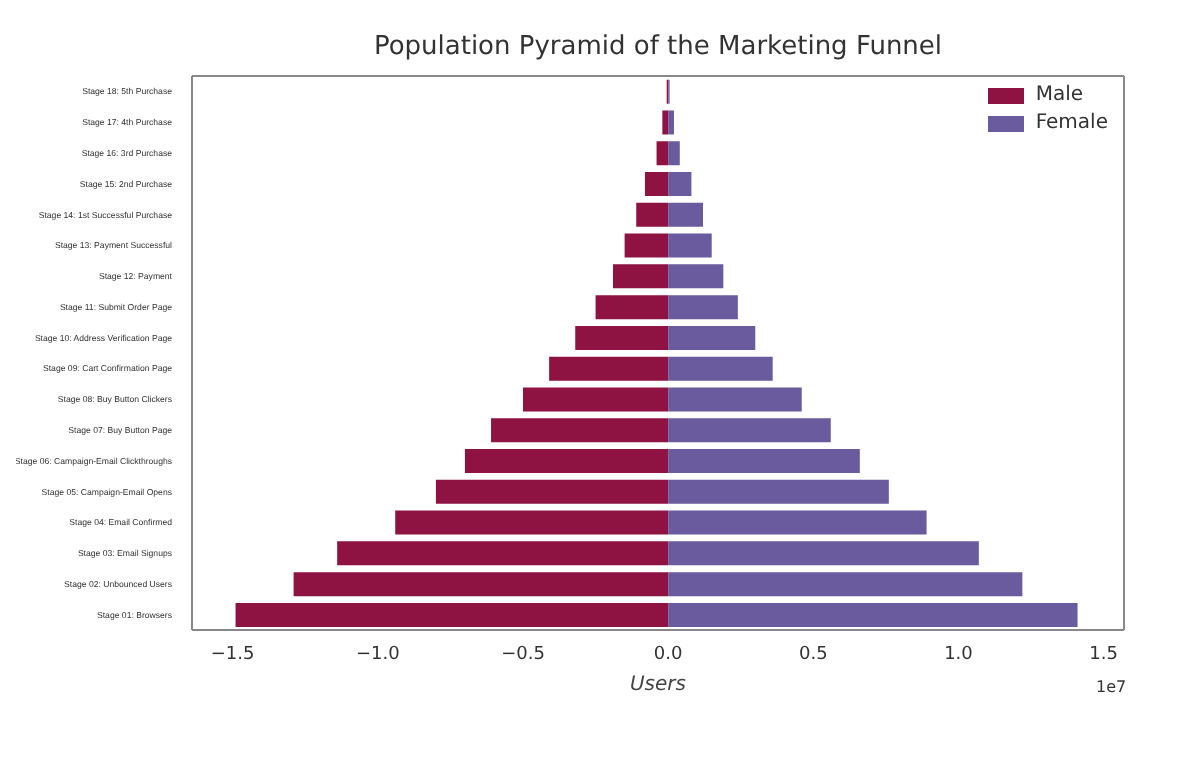 The image size is (1200, 774). I want to click on x-tick-label: −0.5, so click(523, 654).